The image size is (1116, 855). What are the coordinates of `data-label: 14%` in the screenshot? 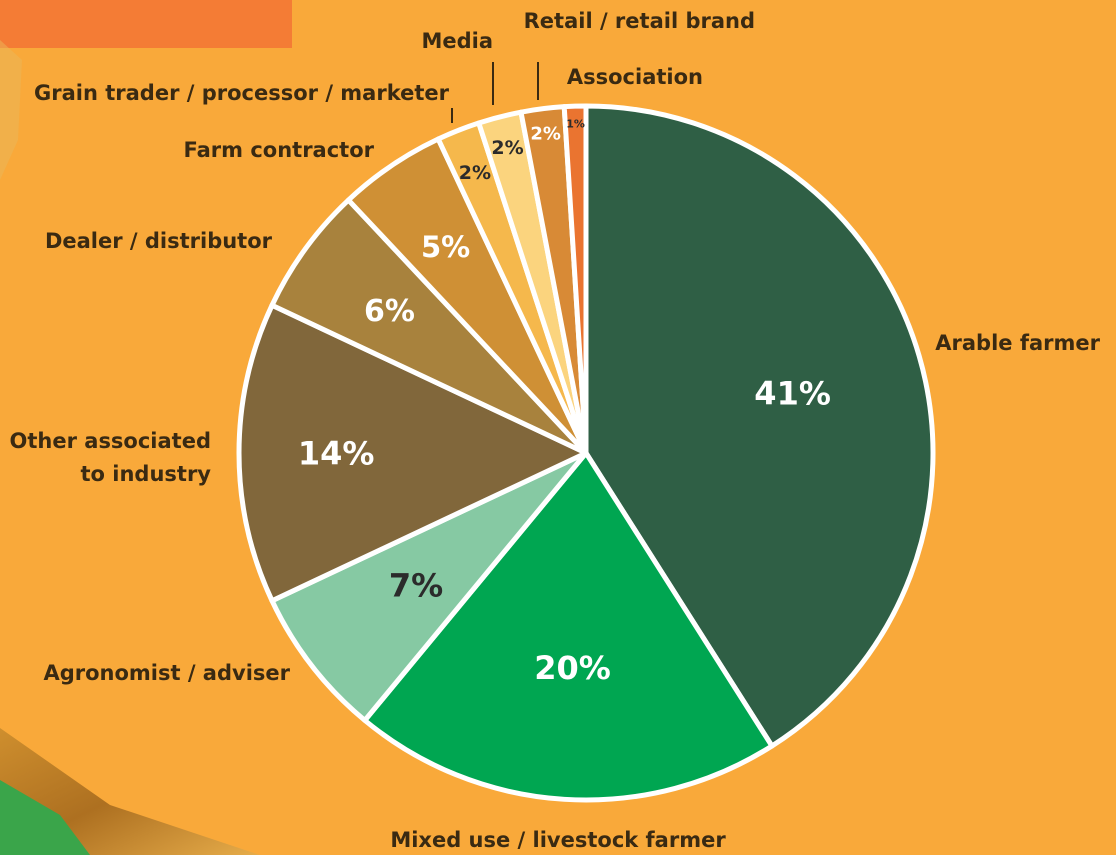 It's located at (336, 454).